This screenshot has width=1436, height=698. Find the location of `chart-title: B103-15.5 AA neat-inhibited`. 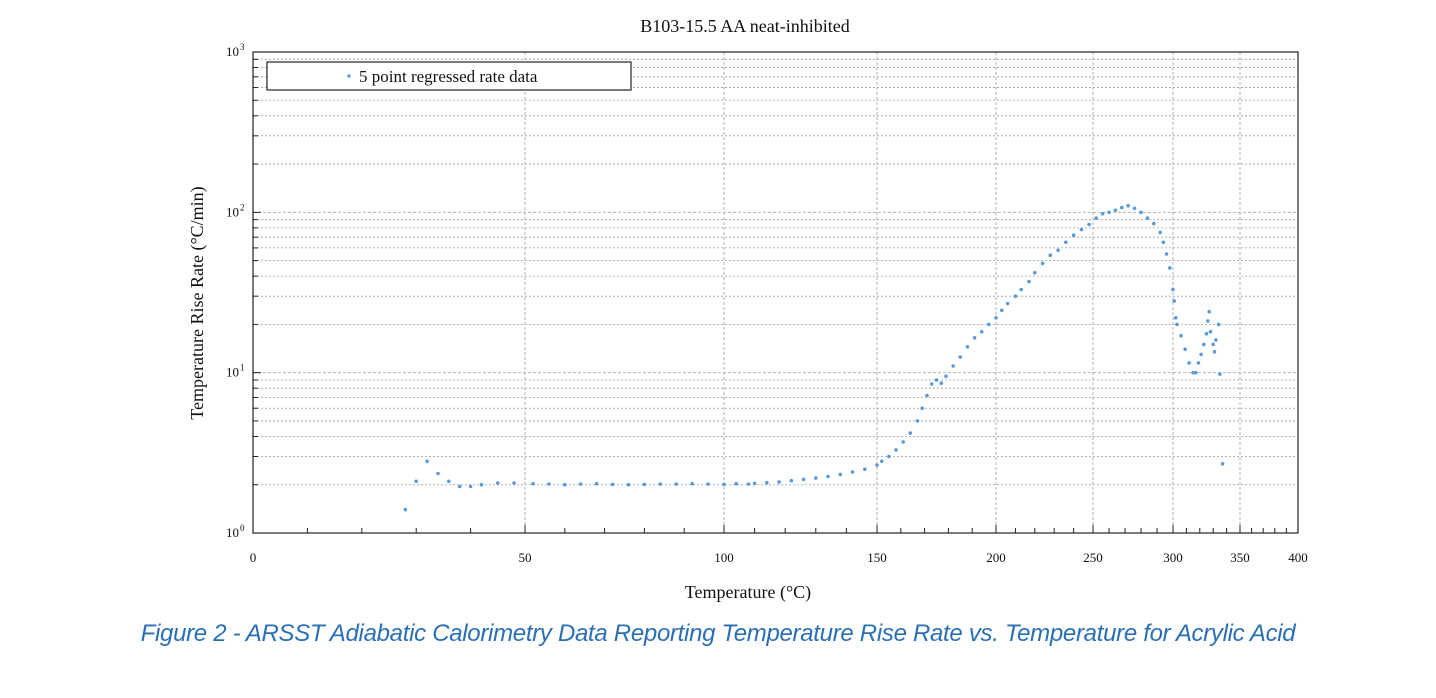

chart-title: B103-15.5 AA neat-inhibited is located at coordinates (744, 26).